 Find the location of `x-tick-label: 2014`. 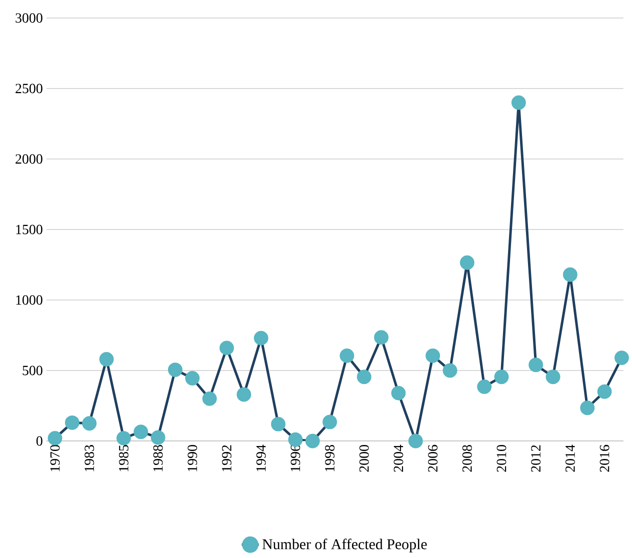

x-tick-label: 2014 is located at coordinates (570, 458).